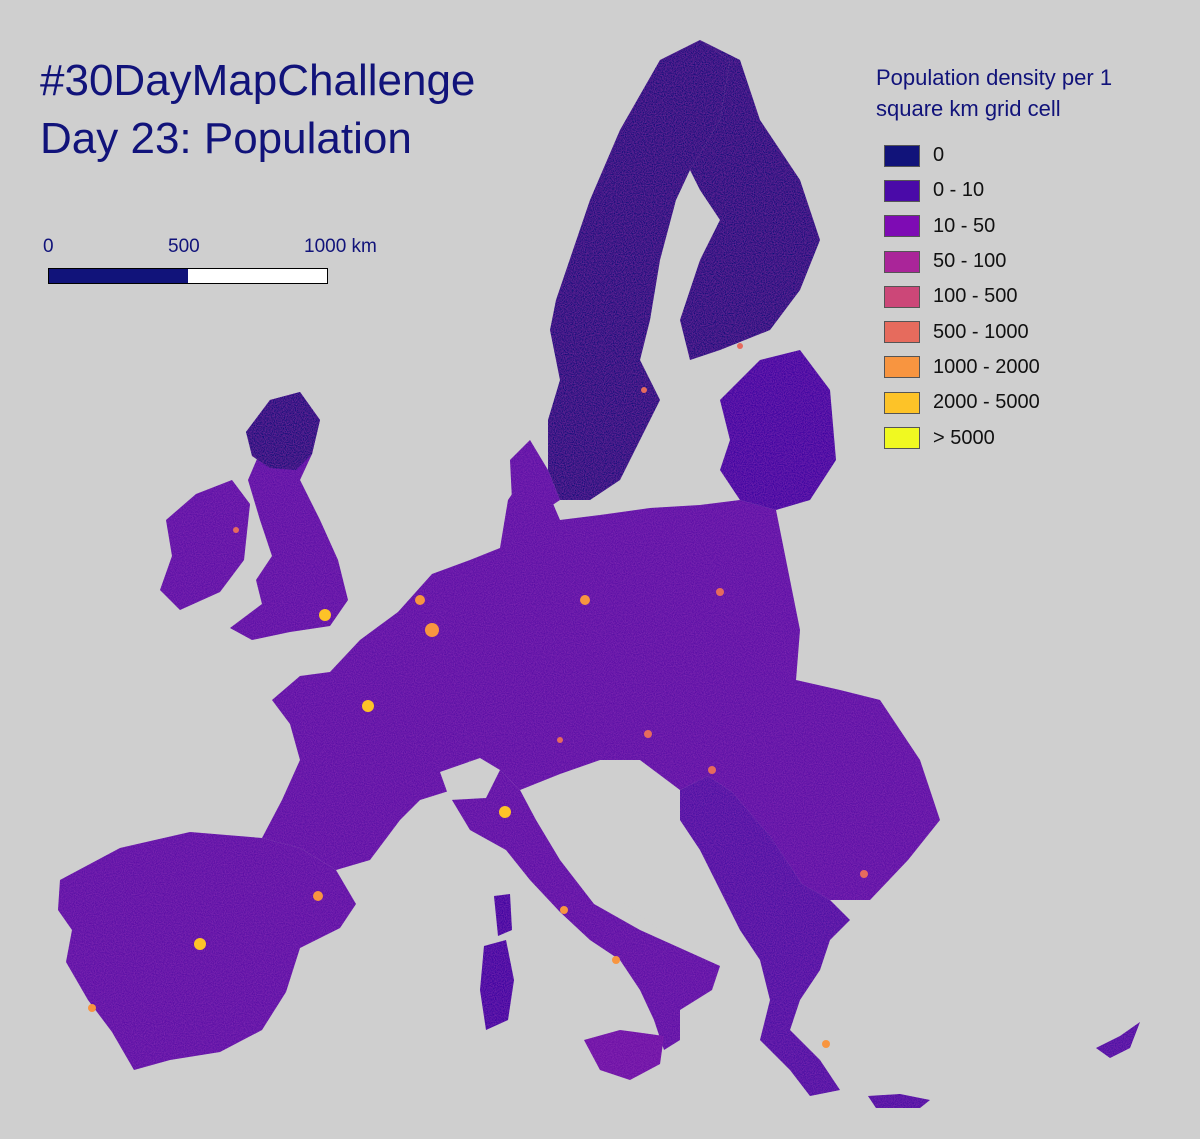  What do you see at coordinates (994, 77) in the screenshot?
I see `legend-title-line-1: Population density per 1` at bounding box center [994, 77].